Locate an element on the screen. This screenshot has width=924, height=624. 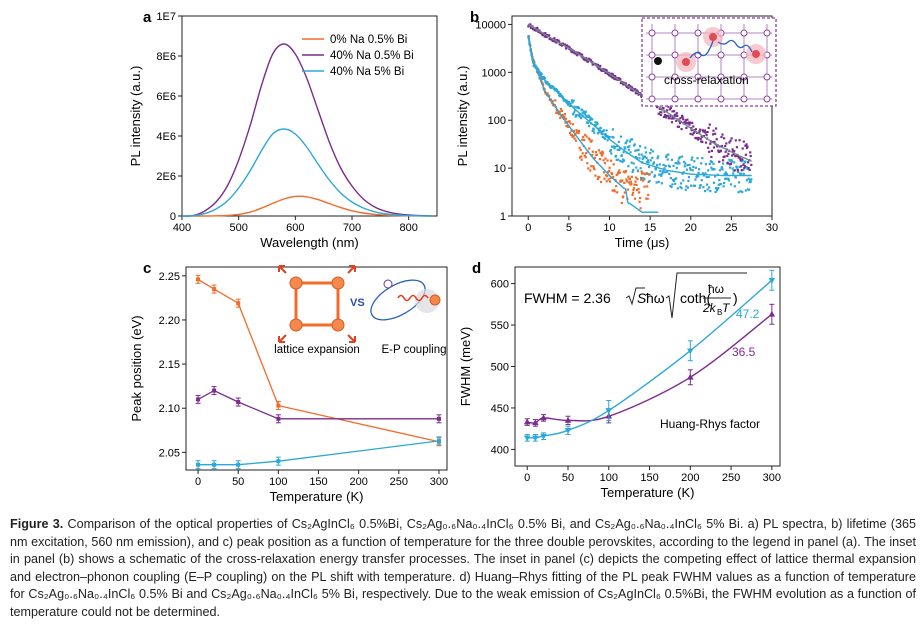
panel-b-y-tick-label: 1 is located at coordinates (503, 217).